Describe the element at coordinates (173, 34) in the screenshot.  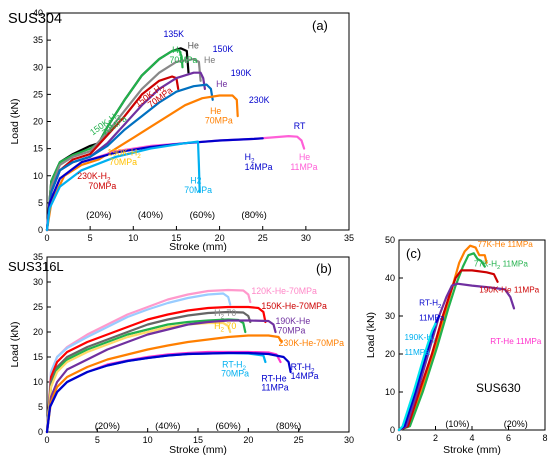
I see `annotation-text: 135K` at that location.